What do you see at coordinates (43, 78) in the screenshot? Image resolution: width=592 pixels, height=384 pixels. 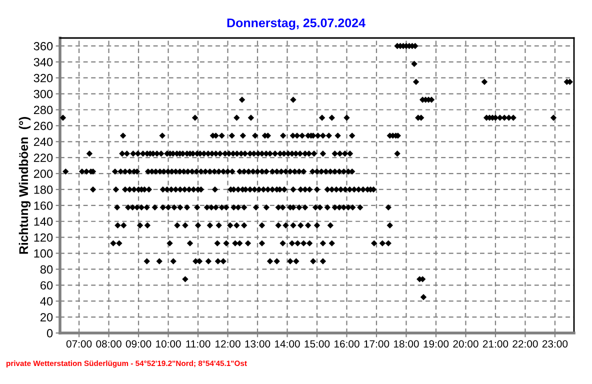 I see `y-tick-label: 320` at bounding box center [43, 78].